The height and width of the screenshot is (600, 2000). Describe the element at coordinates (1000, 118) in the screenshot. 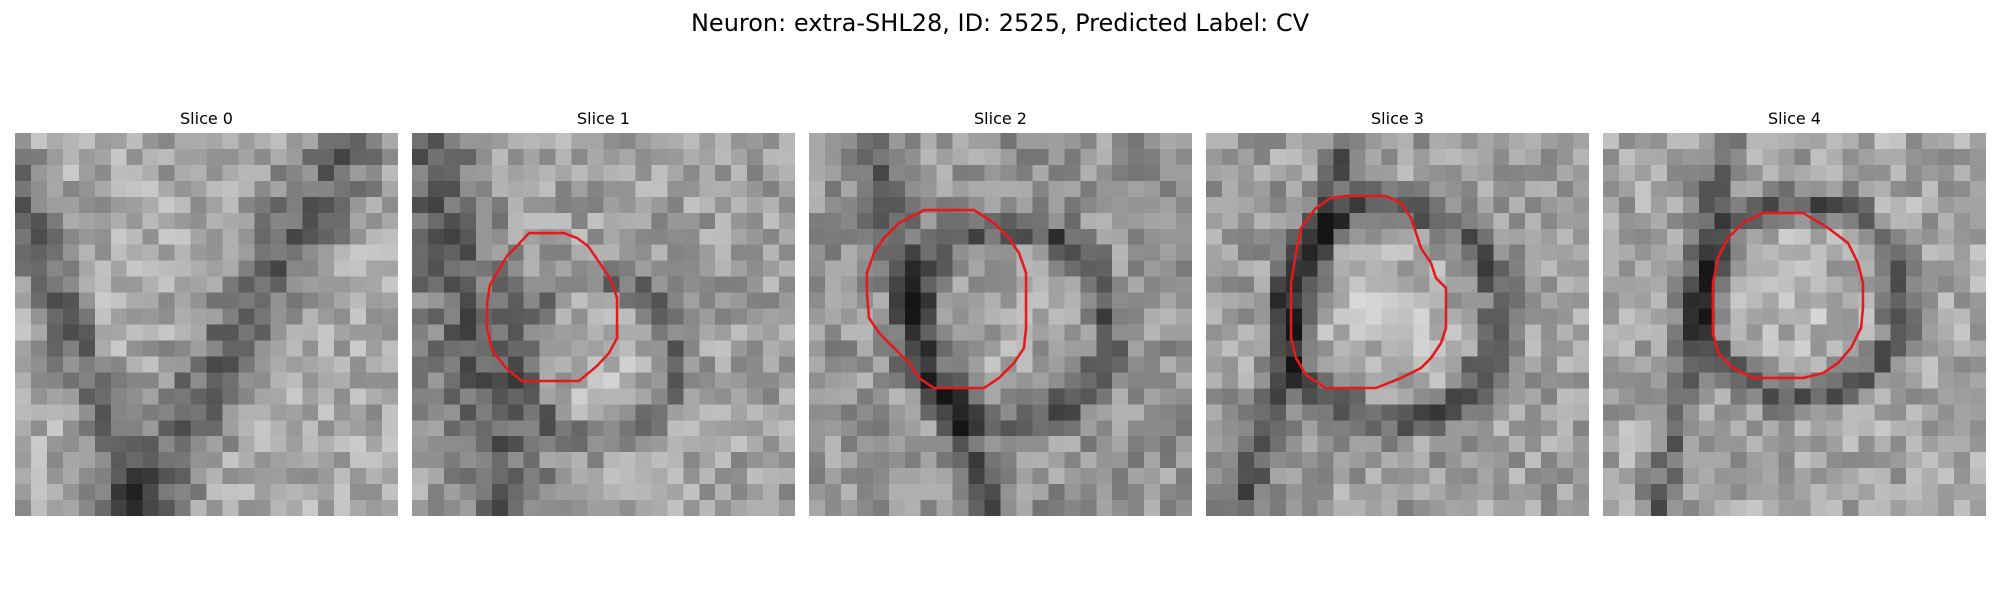

I see `slice-title: Slice 2` at that location.